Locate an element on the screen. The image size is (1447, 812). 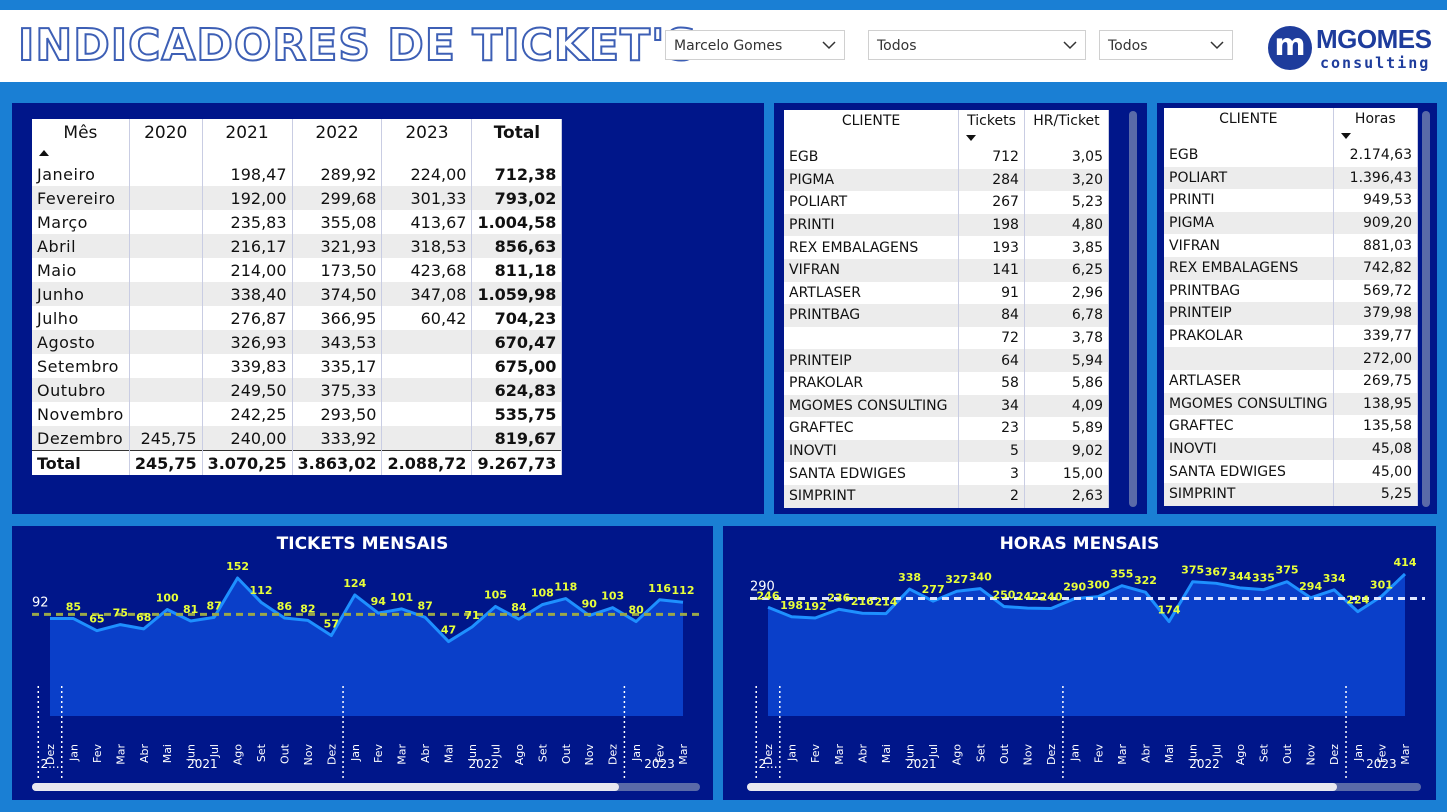
series-area is located at coordinates (366, 647).